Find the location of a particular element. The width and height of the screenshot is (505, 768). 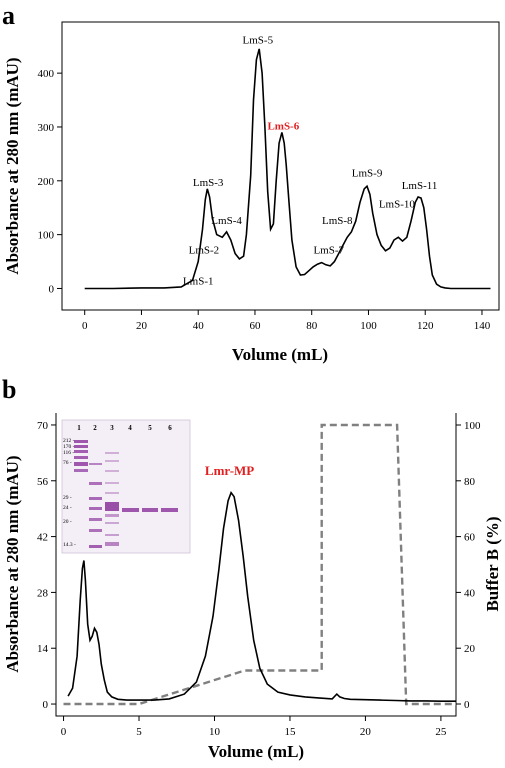

panel-b-peak-label: Lmr-MP is located at coordinates (229, 470).